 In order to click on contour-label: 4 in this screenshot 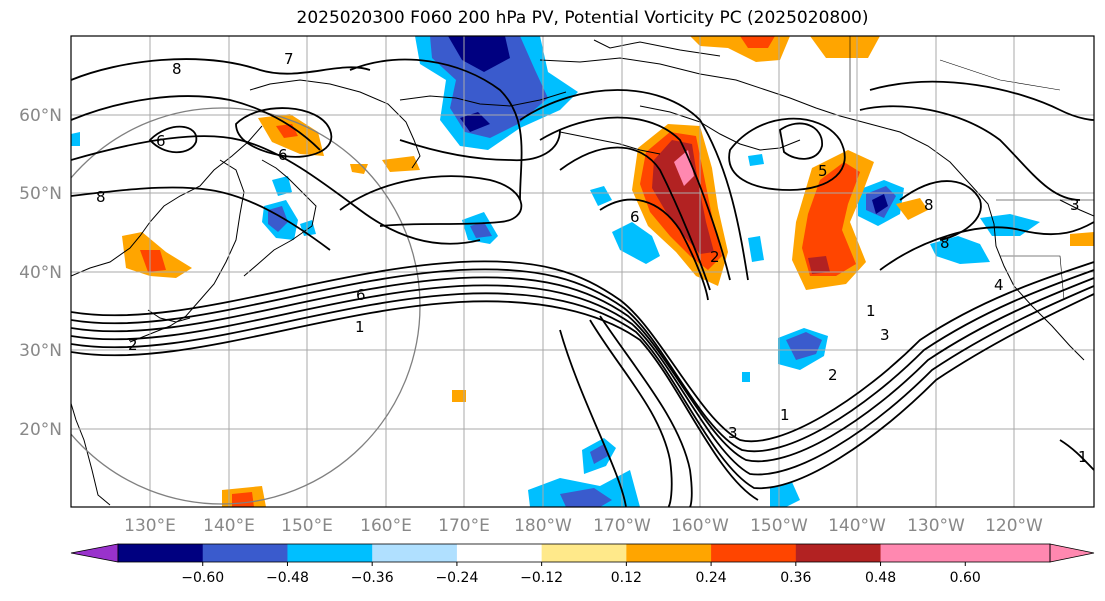, I will do `click(999, 285)`.